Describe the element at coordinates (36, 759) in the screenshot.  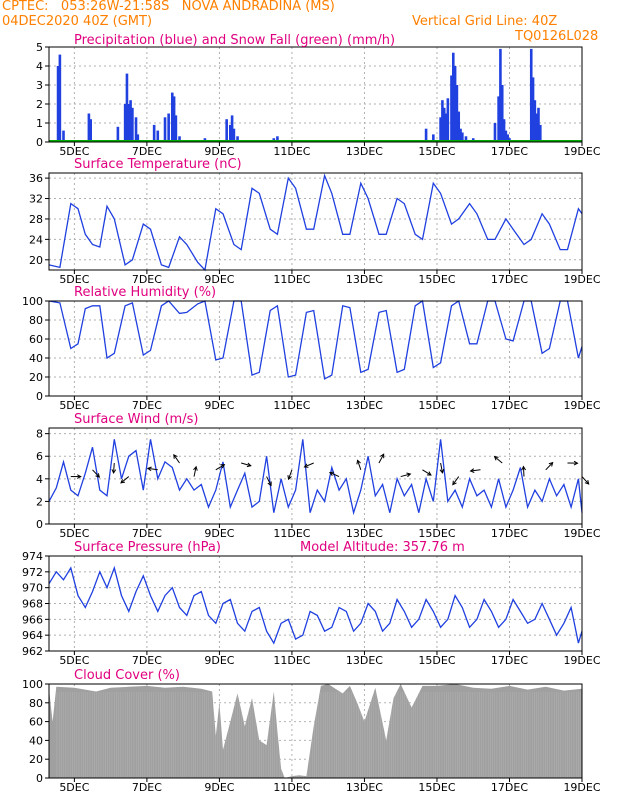
I see `y-tick-label: 20` at that location.